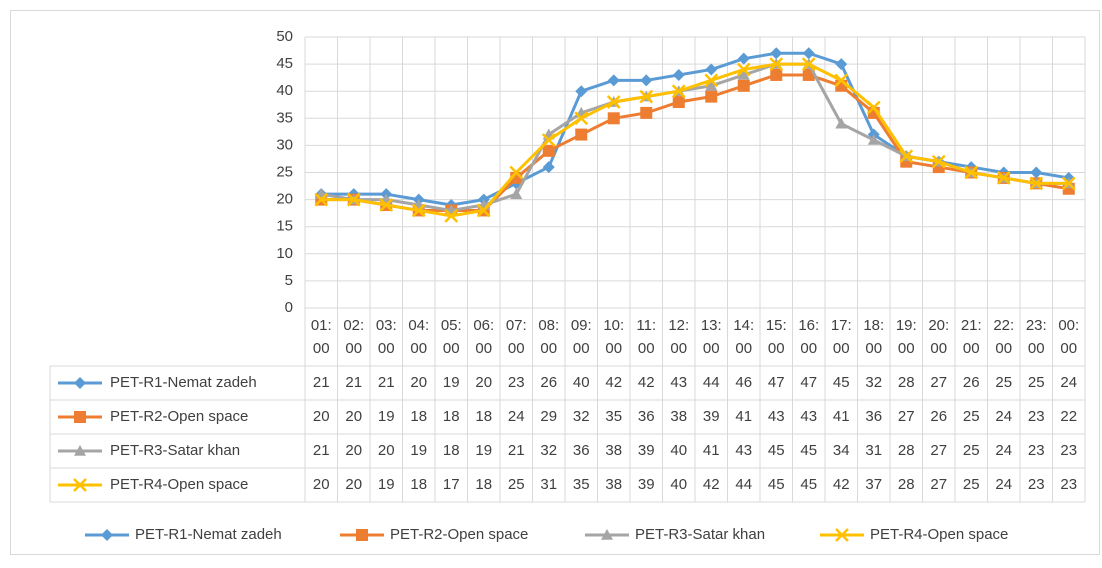 The height and width of the screenshot is (568, 1102). What do you see at coordinates (484, 337) in the screenshot?
I see `x-tick-label: 06:00` at bounding box center [484, 337].